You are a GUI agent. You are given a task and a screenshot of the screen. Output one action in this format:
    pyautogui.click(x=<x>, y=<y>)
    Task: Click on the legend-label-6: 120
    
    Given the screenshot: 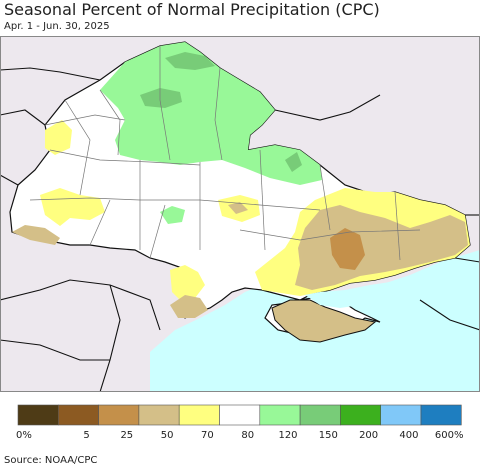 What is the action you would take?
    pyautogui.click(x=287, y=435)
    